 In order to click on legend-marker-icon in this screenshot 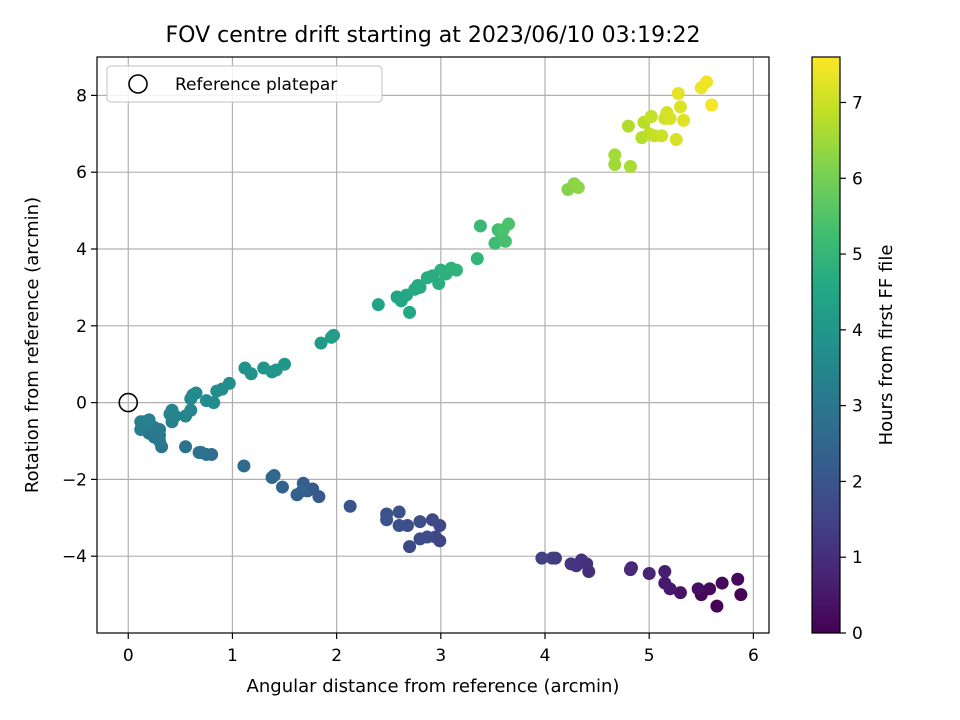, I will do `click(138, 84)`.